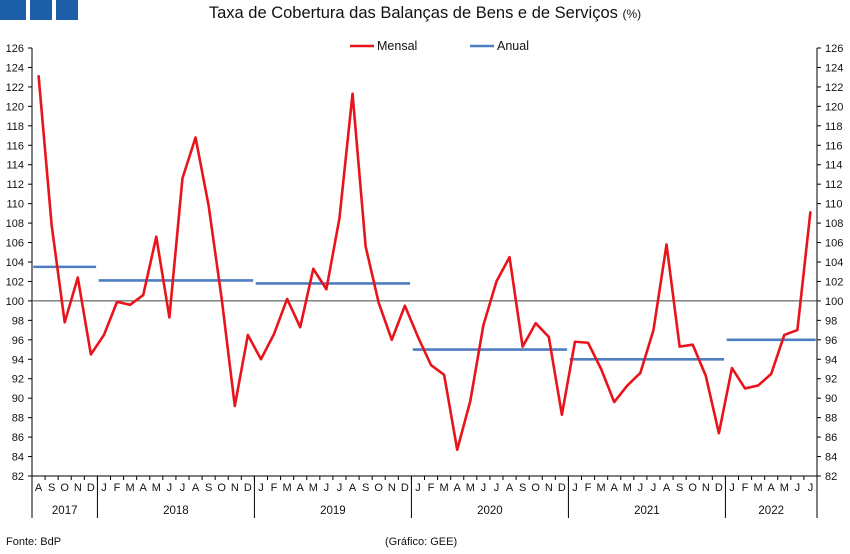  What do you see at coordinates (15, 146) in the screenshot?
I see `y-tick-label-left: 116` at bounding box center [15, 146].